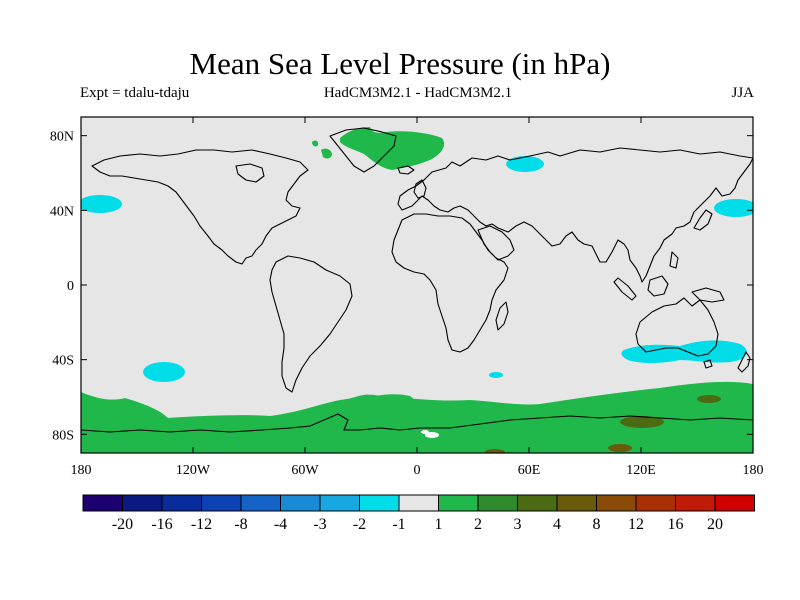 Image resolution: width=800 pixels, height=600 pixels. What do you see at coordinates (625, 289) in the screenshot?
I see `coast-sumatra` at bounding box center [625, 289].